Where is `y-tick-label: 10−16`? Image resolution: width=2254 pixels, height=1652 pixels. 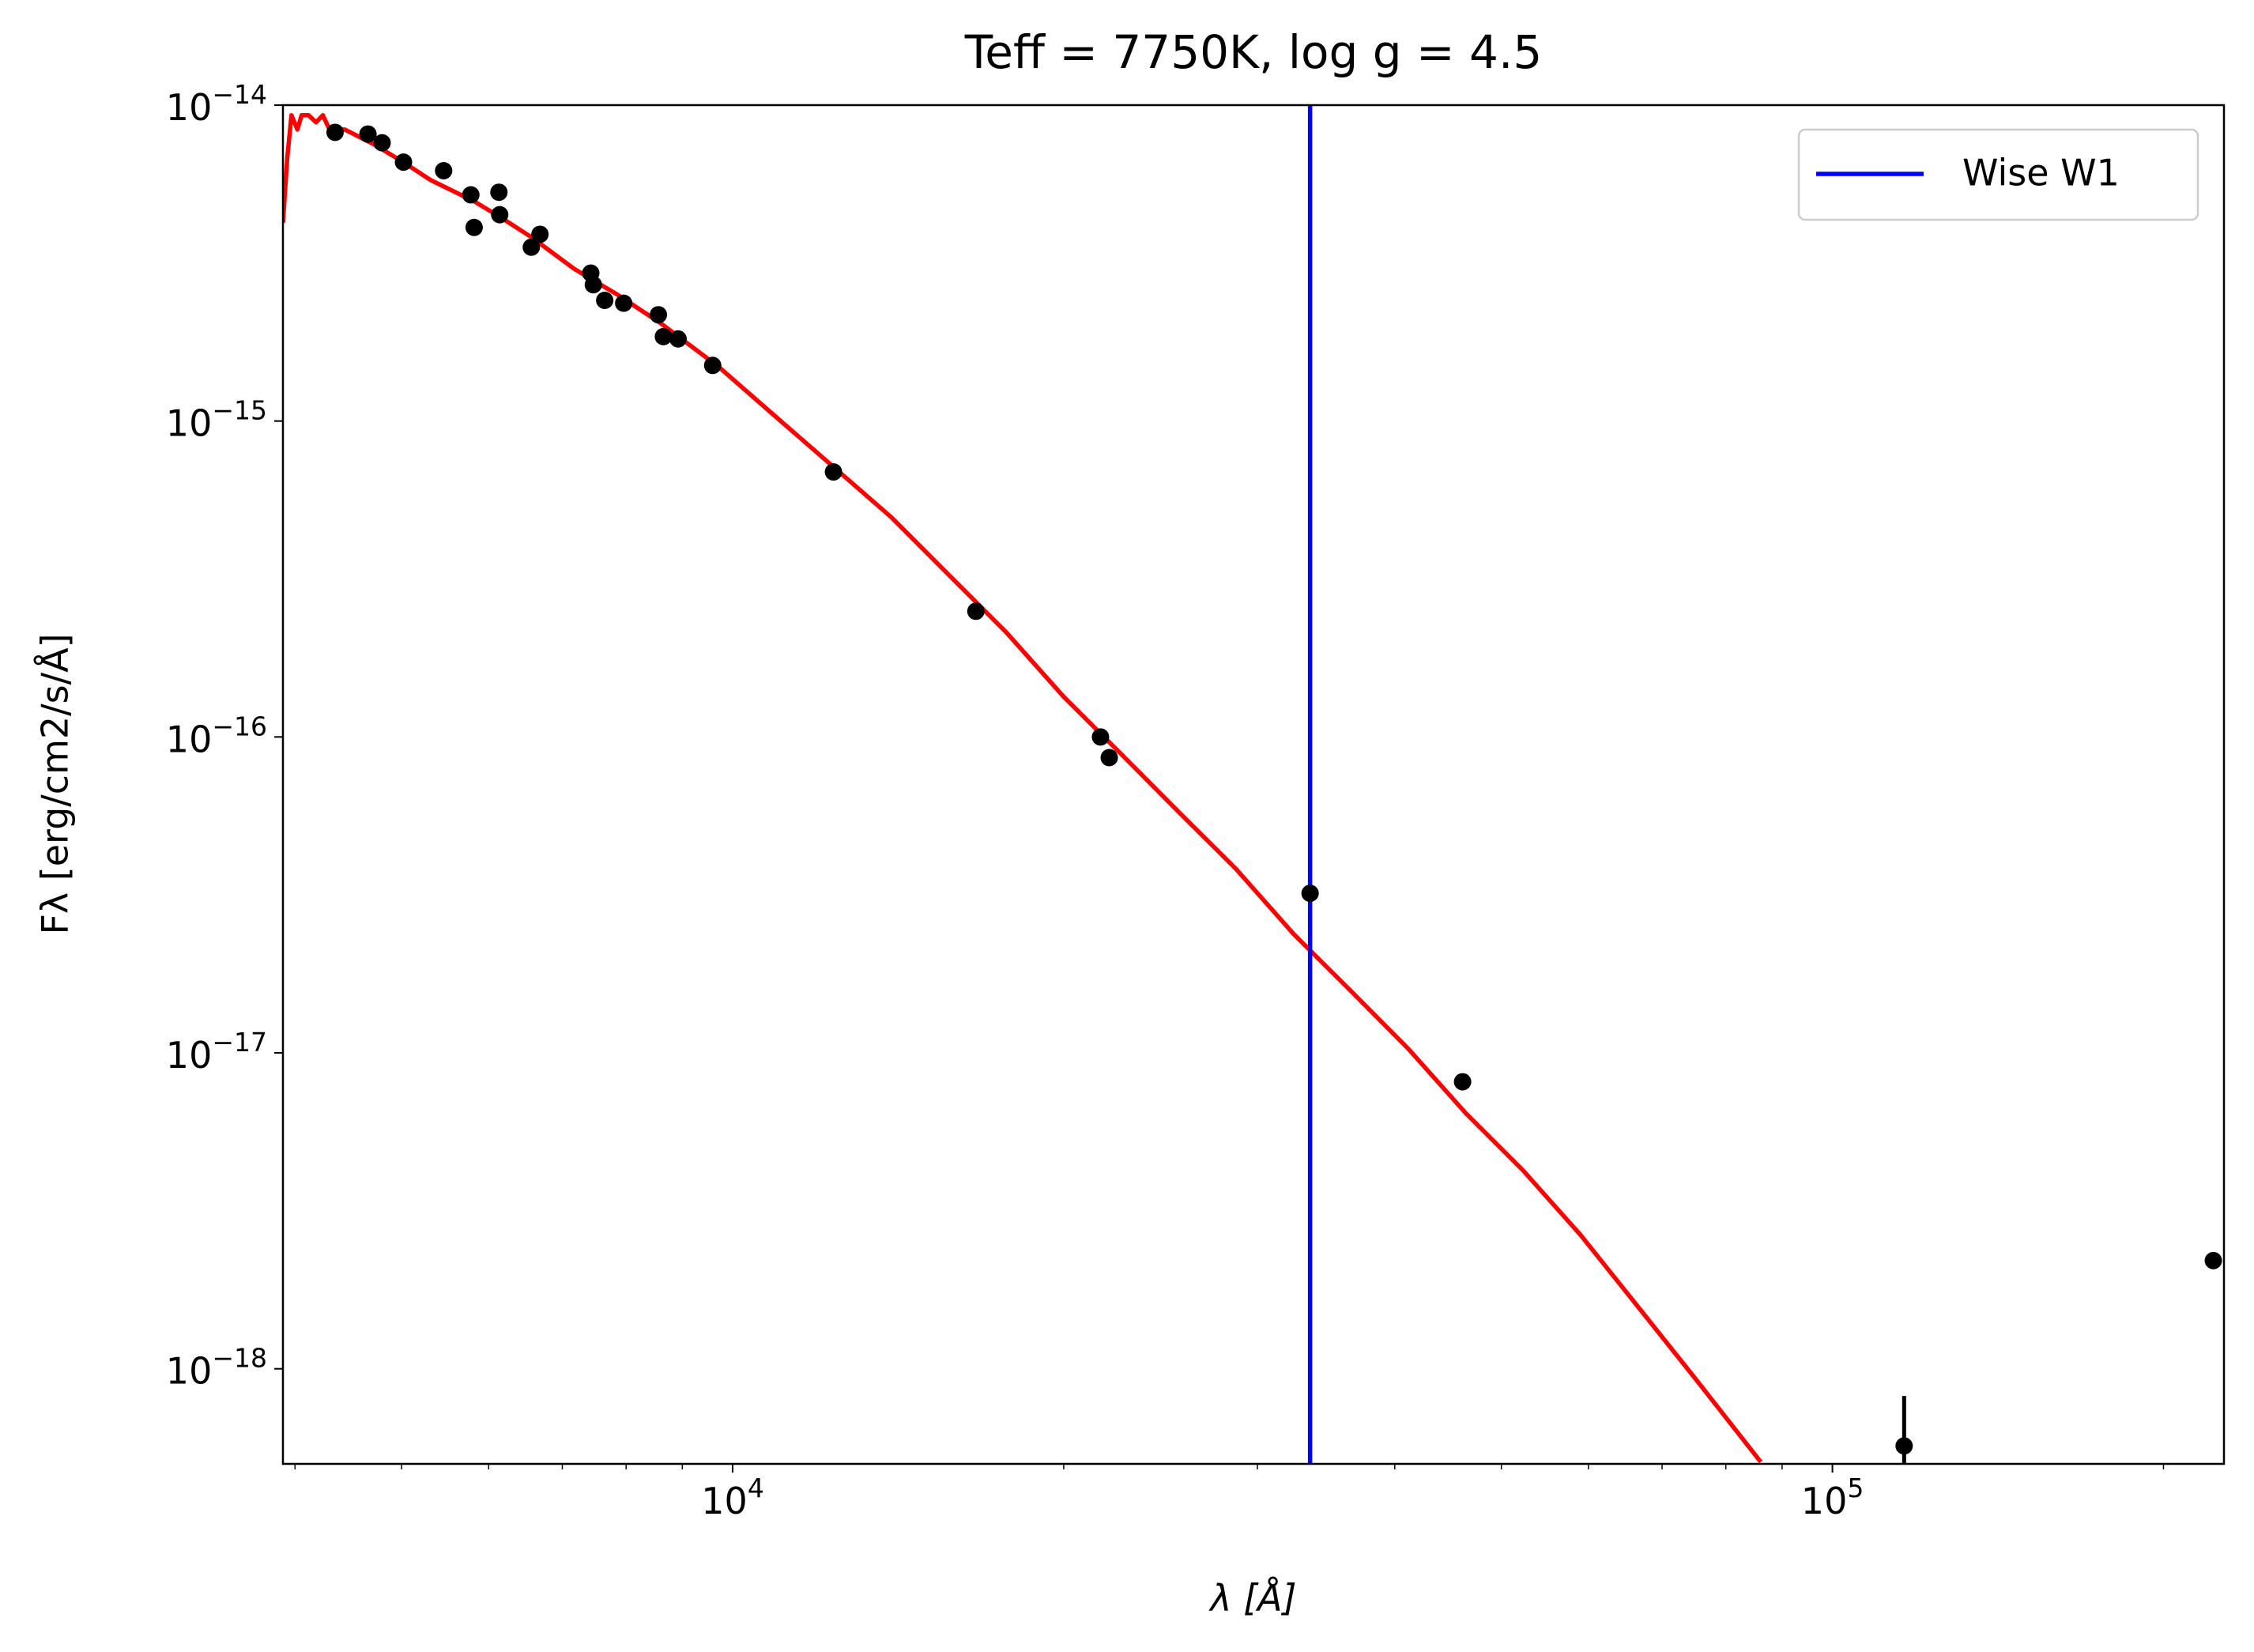 y-tick-label: 10−16 is located at coordinates (216, 735).